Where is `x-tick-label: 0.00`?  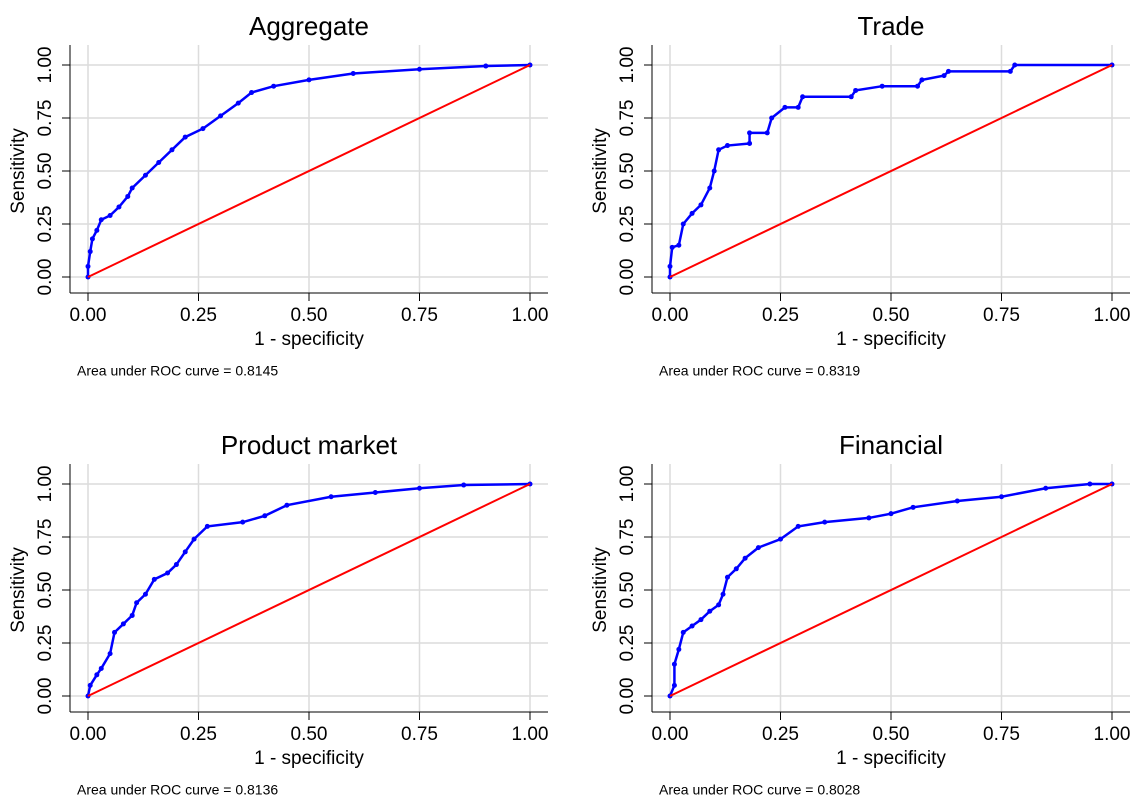
x-tick-label: 0.00 is located at coordinates (88, 315).